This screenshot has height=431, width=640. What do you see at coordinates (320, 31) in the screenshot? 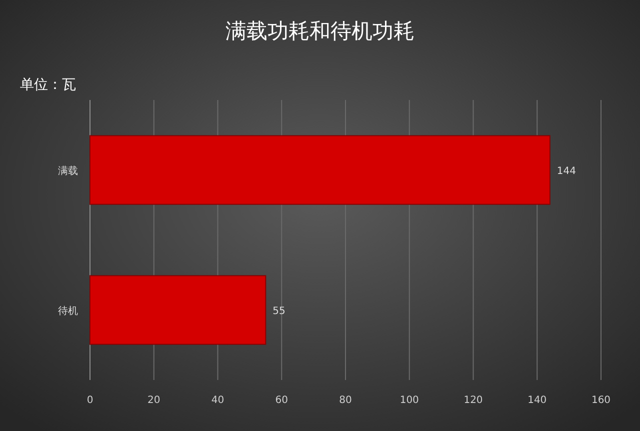
I see `chart-title: 满载功耗和待机功耗` at bounding box center [320, 31].